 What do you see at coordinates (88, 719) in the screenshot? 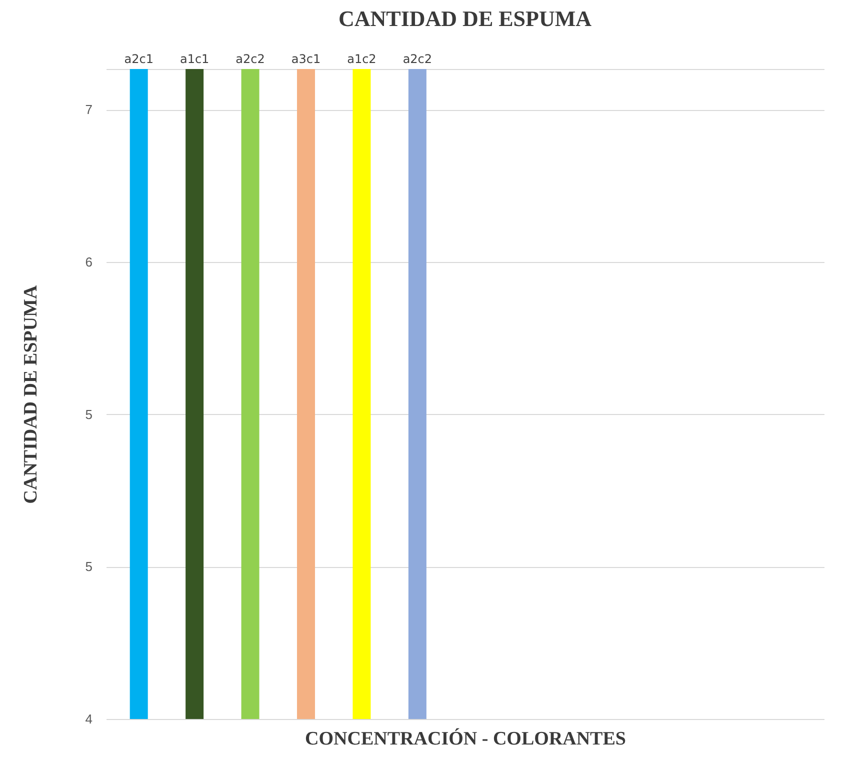
I see `y-tick-label: 4` at bounding box center [88, 719].